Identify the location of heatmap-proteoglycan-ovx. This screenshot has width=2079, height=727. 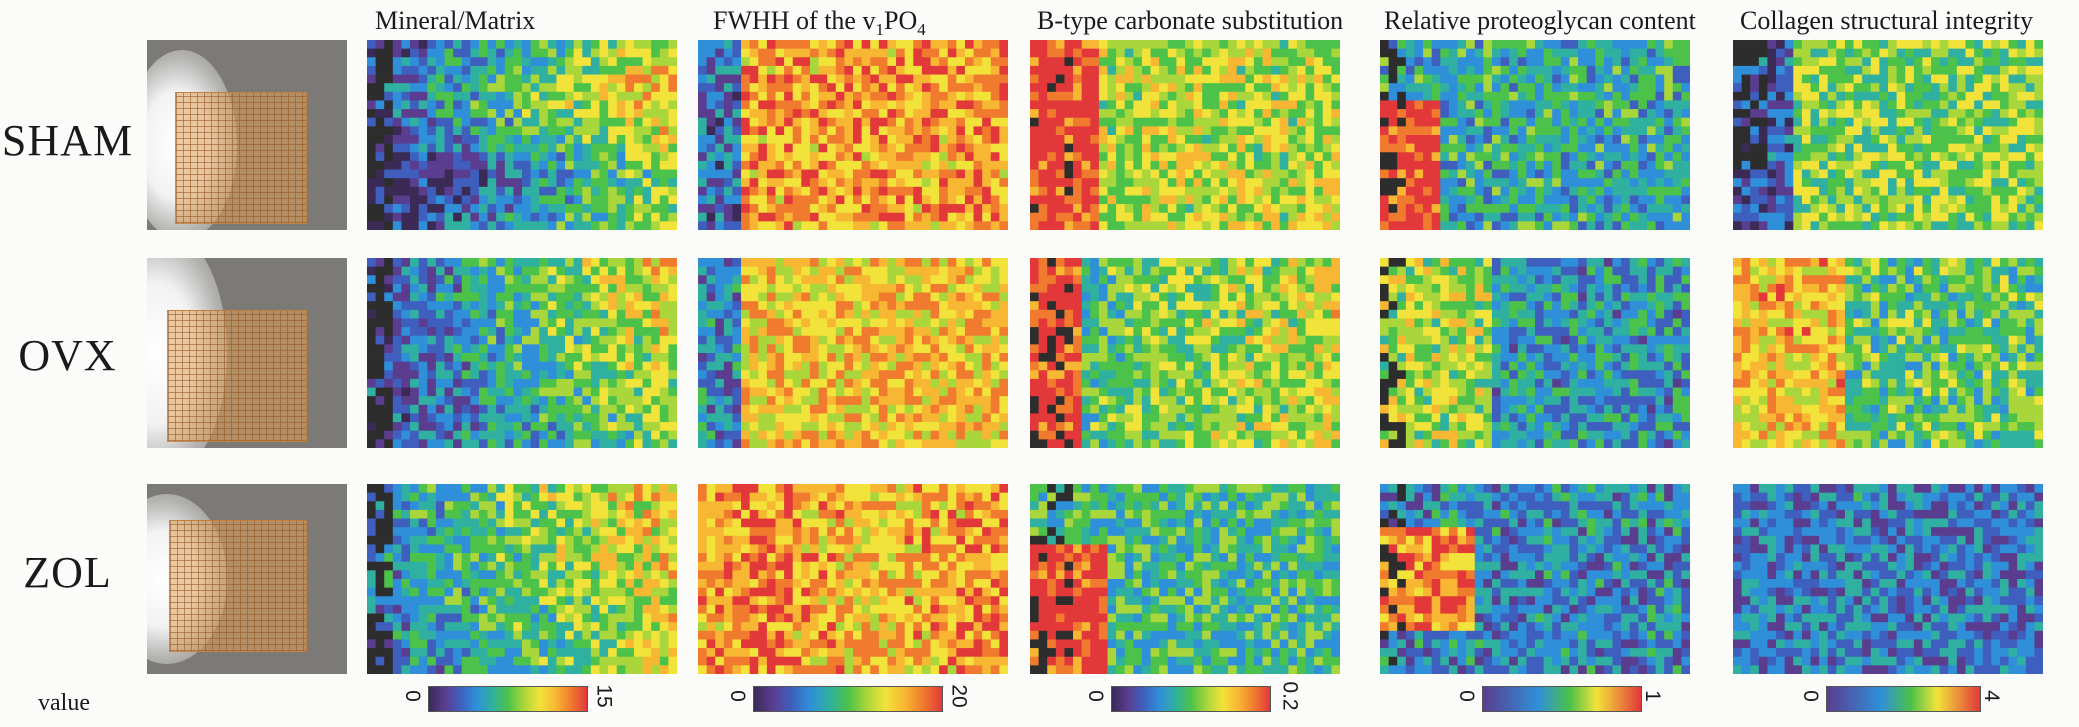
(1535, 353).